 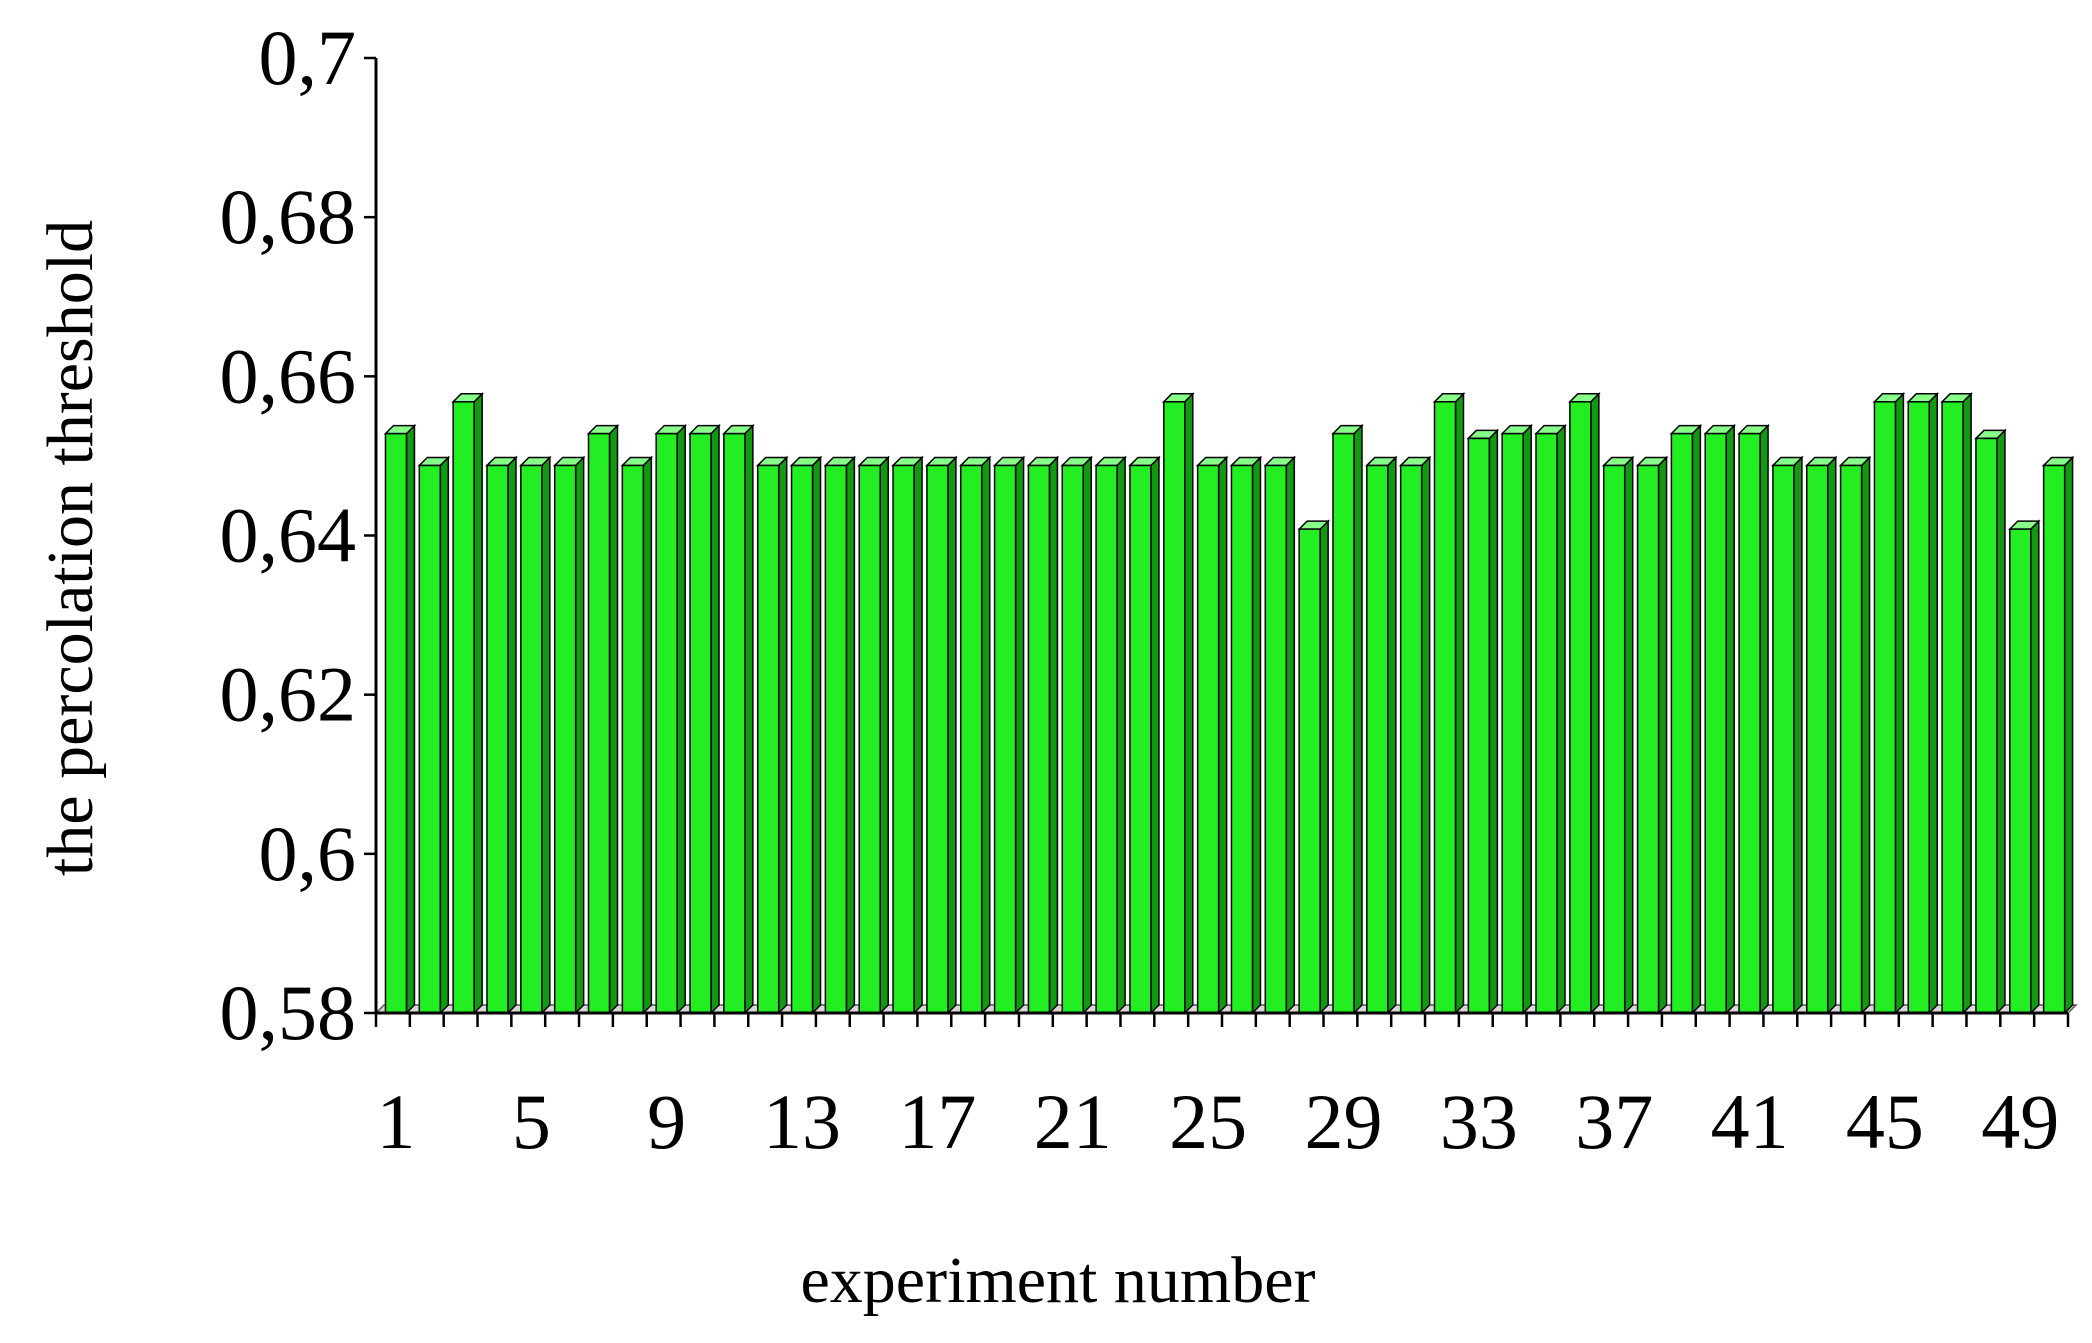 I want to click on x-tick-label: 9, so click(x=666, y=1121).